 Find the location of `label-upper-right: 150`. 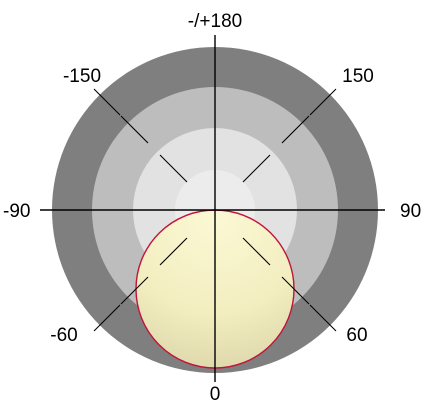

label-upper-right: 150 is located at coordinates (358, 76).